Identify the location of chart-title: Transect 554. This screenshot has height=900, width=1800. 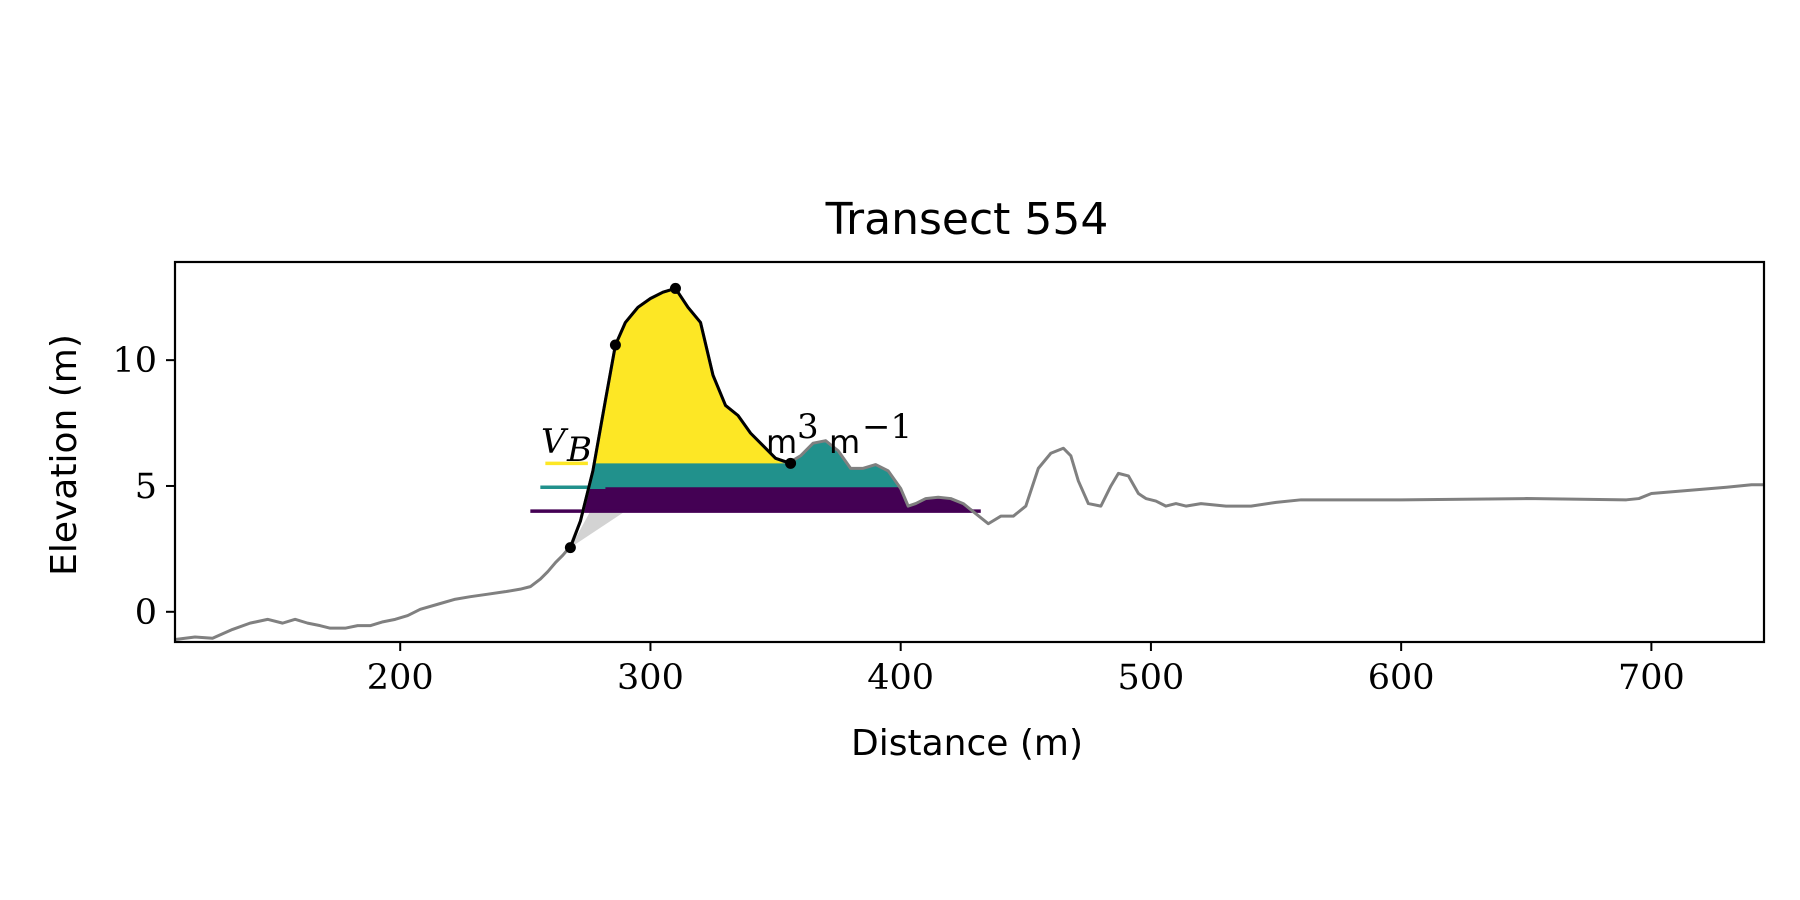
(967, 219).